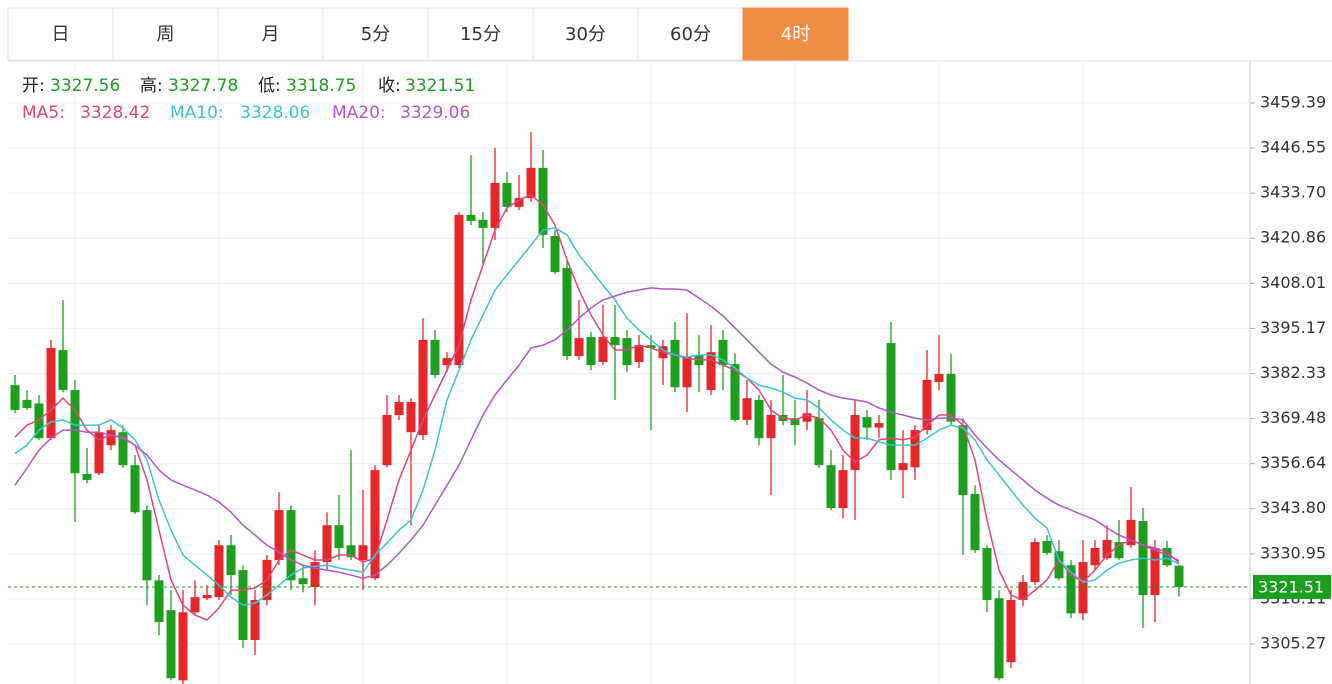 This screenshot has height=684, width=1332. What do you see at coordinates (585, 34) in the screenshot?
I see `tab-label: 30分` at bounding box center [585, 34].